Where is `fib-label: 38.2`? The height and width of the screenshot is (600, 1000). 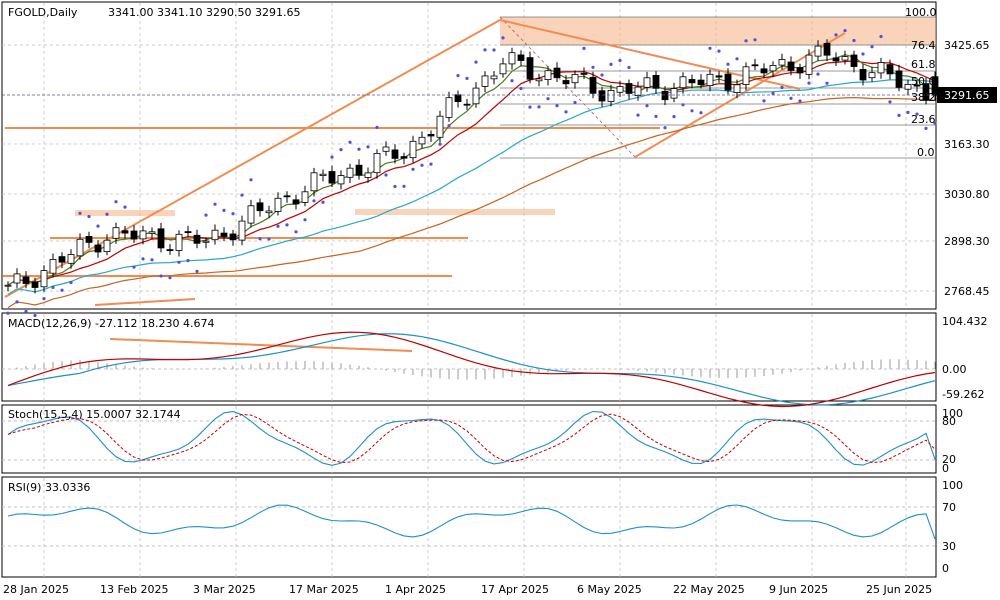
fib-label: 38.2 is located at coordinates (923, 97).